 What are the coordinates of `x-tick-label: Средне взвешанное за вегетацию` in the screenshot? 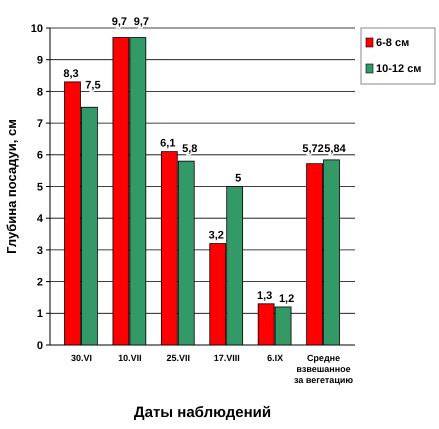 It's located at (324, 369).